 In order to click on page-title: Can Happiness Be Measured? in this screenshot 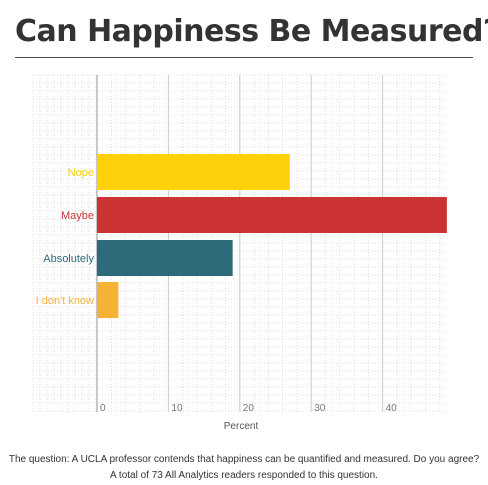, I will do `click(251, 31)`.